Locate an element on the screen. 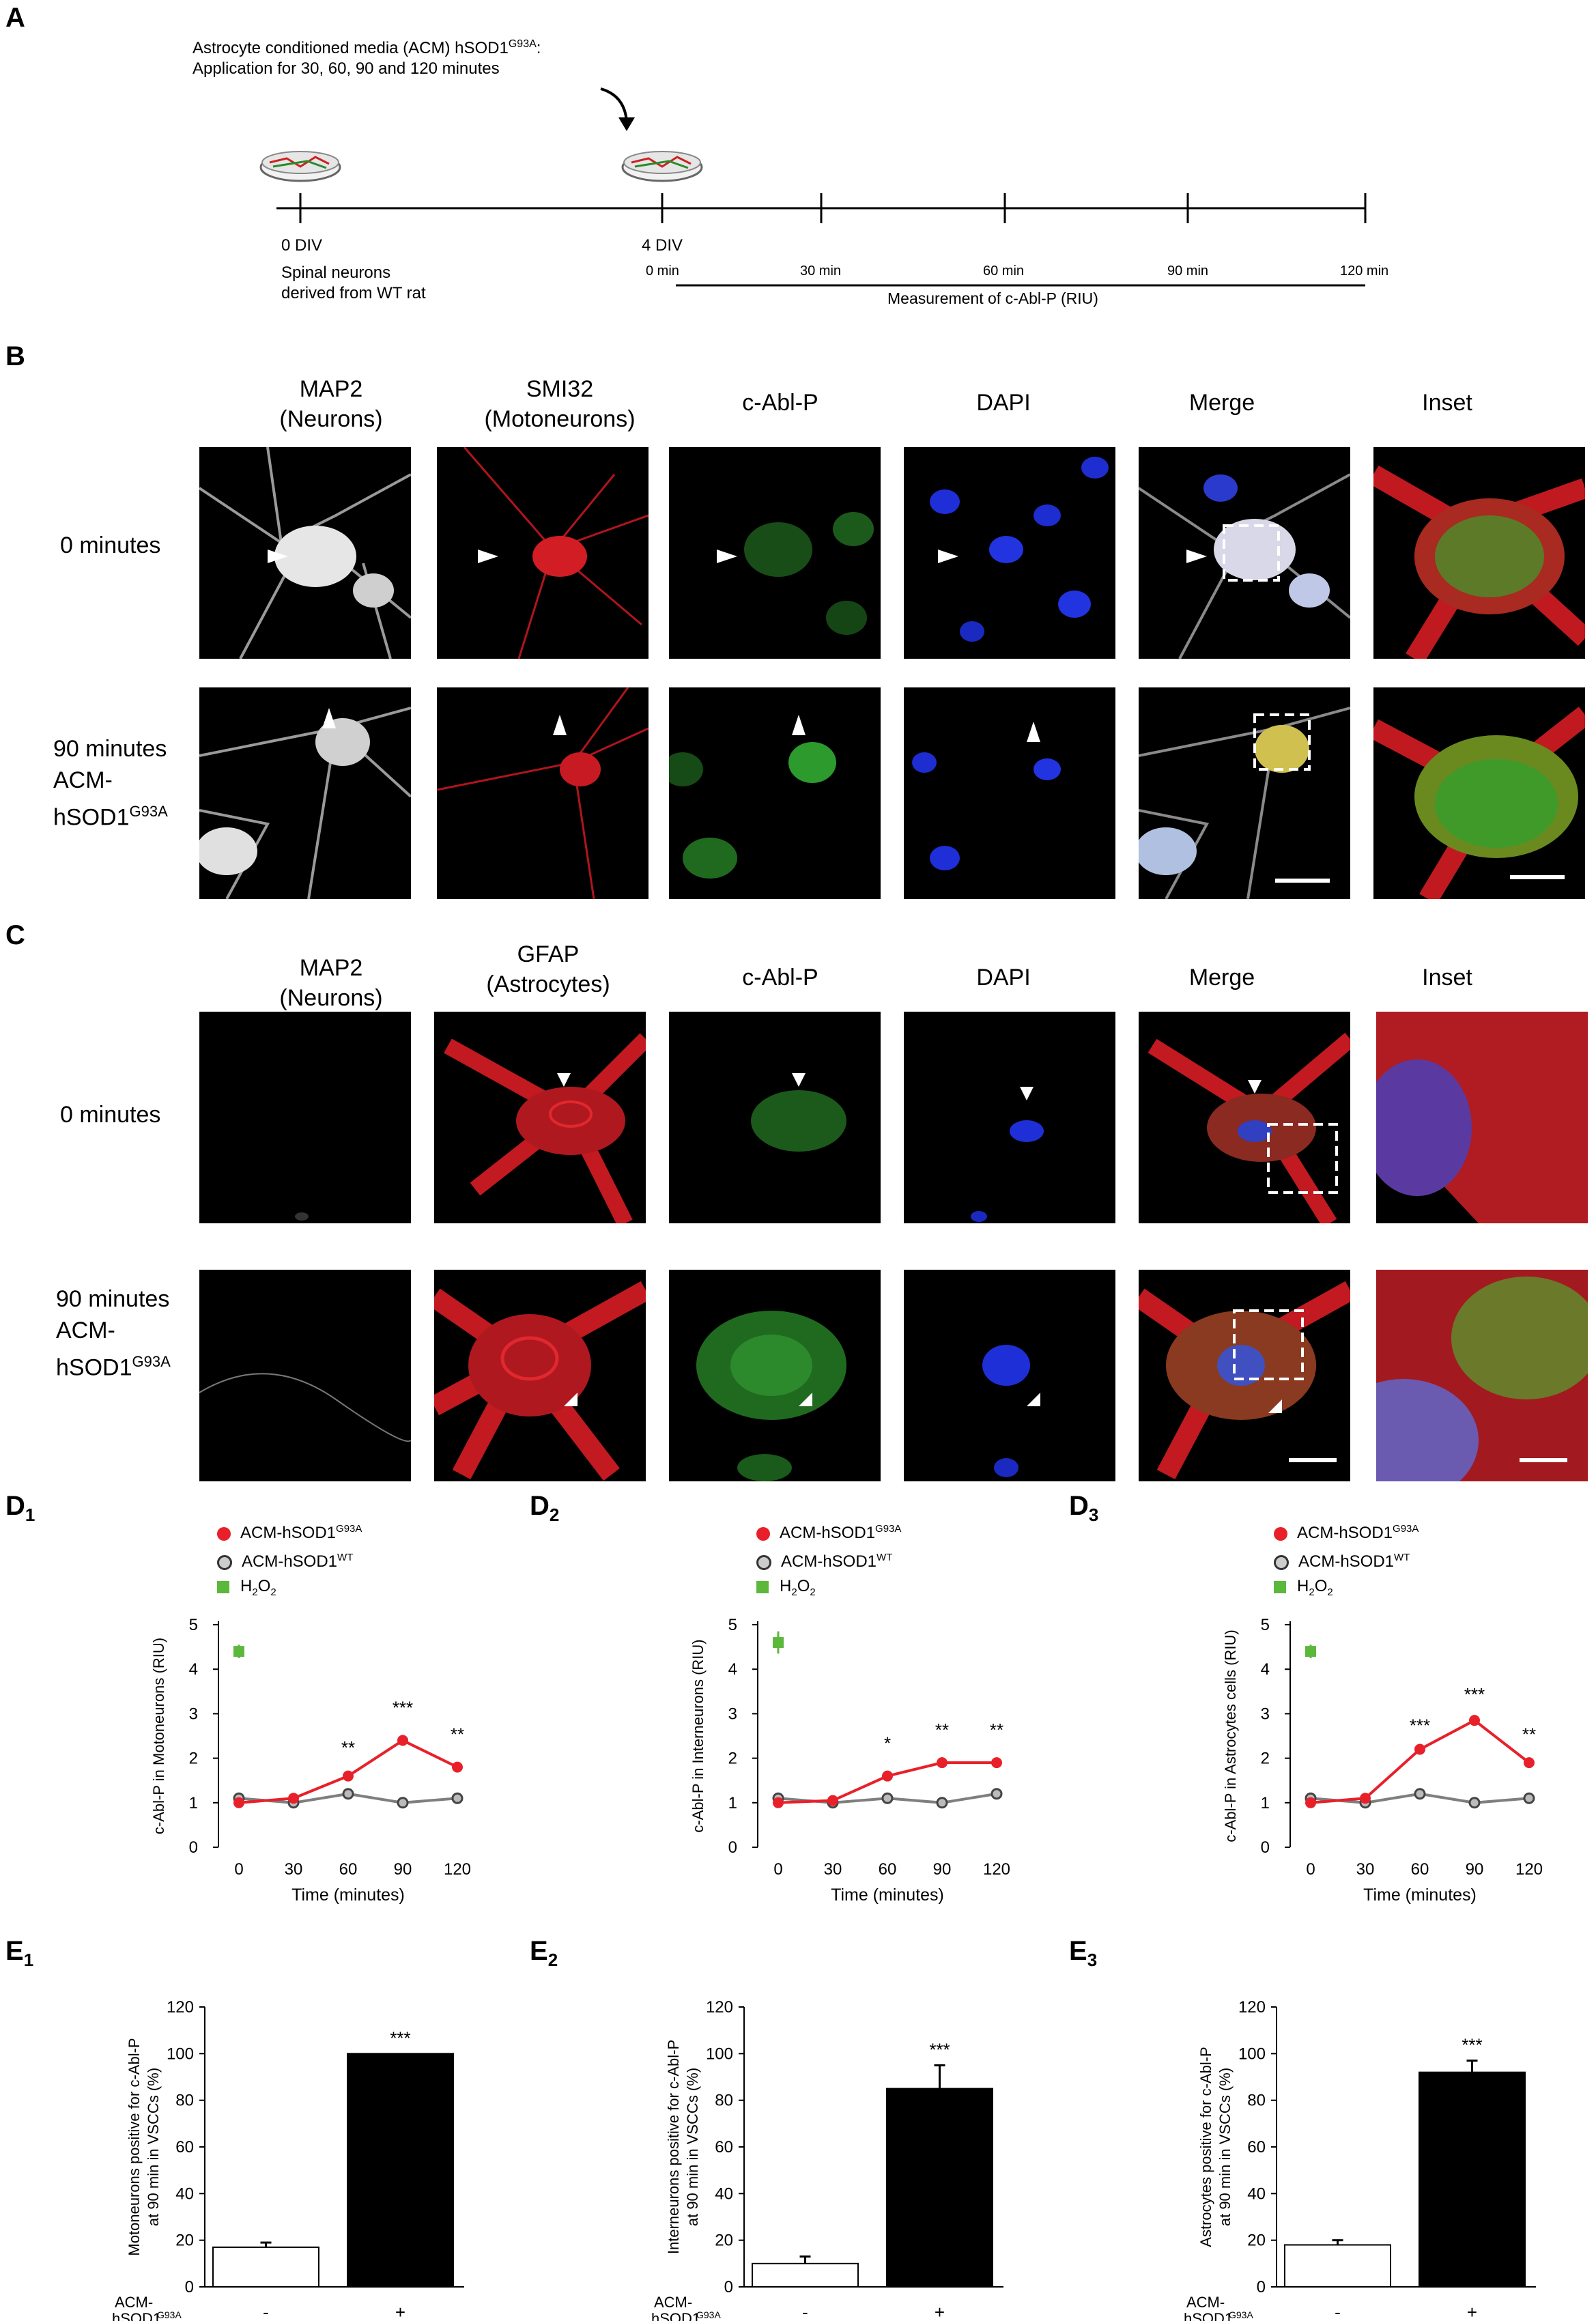 The height and width of the screenshot is (2321, 1596). row-label-line1: ACM- is located at coordinates (673, 2302).